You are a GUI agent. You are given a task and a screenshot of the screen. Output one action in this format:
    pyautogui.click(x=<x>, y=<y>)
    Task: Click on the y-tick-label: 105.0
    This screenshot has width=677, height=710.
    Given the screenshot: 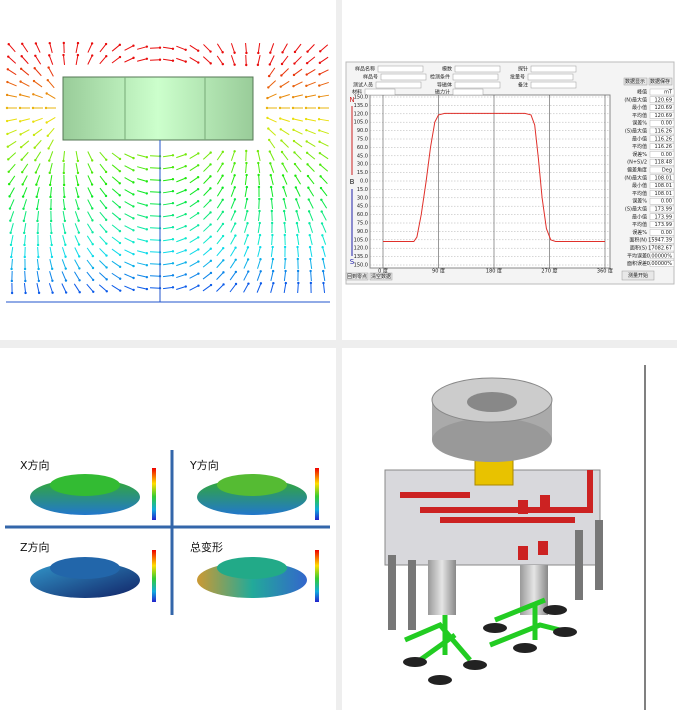 What is the action you would take?
    pyautogui.click(x=361, y=123)
    